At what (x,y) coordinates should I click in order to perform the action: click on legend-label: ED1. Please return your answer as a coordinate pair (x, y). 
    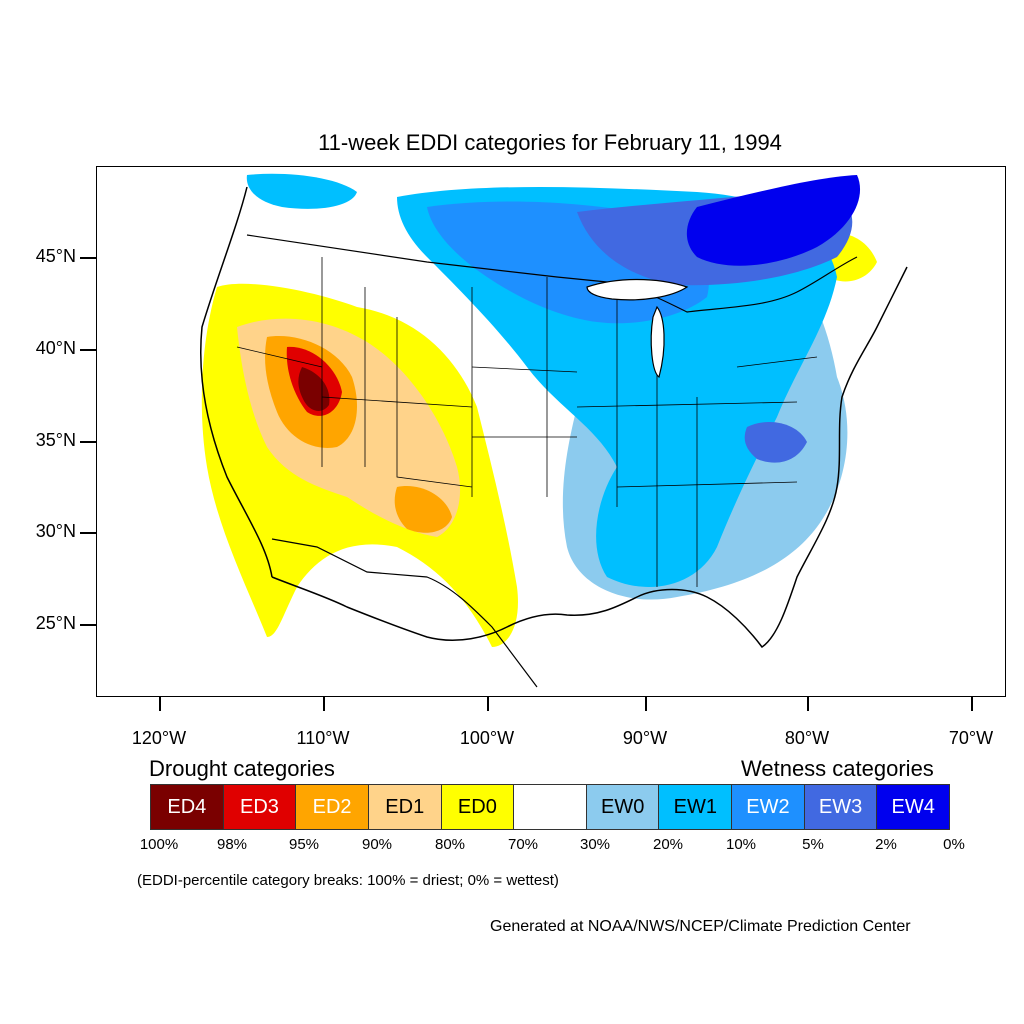
    Looking at the image, I should click on (405, 806).